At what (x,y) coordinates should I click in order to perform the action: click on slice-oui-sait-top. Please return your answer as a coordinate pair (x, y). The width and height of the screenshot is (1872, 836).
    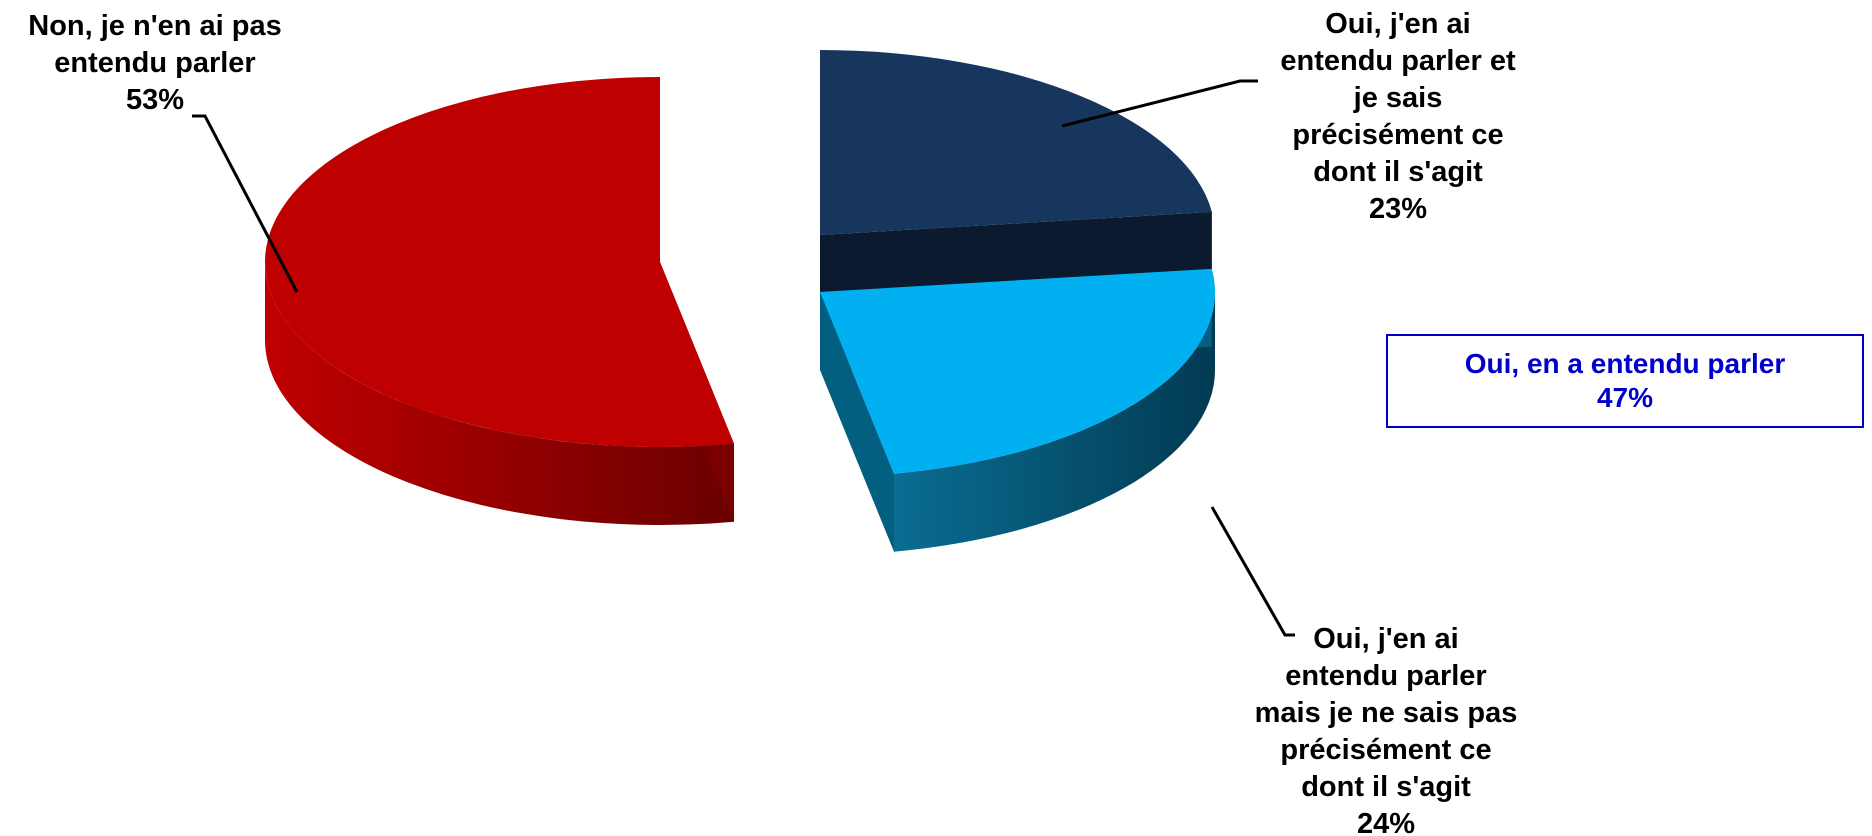
    Looking at the image, I should click on (1016, 142).